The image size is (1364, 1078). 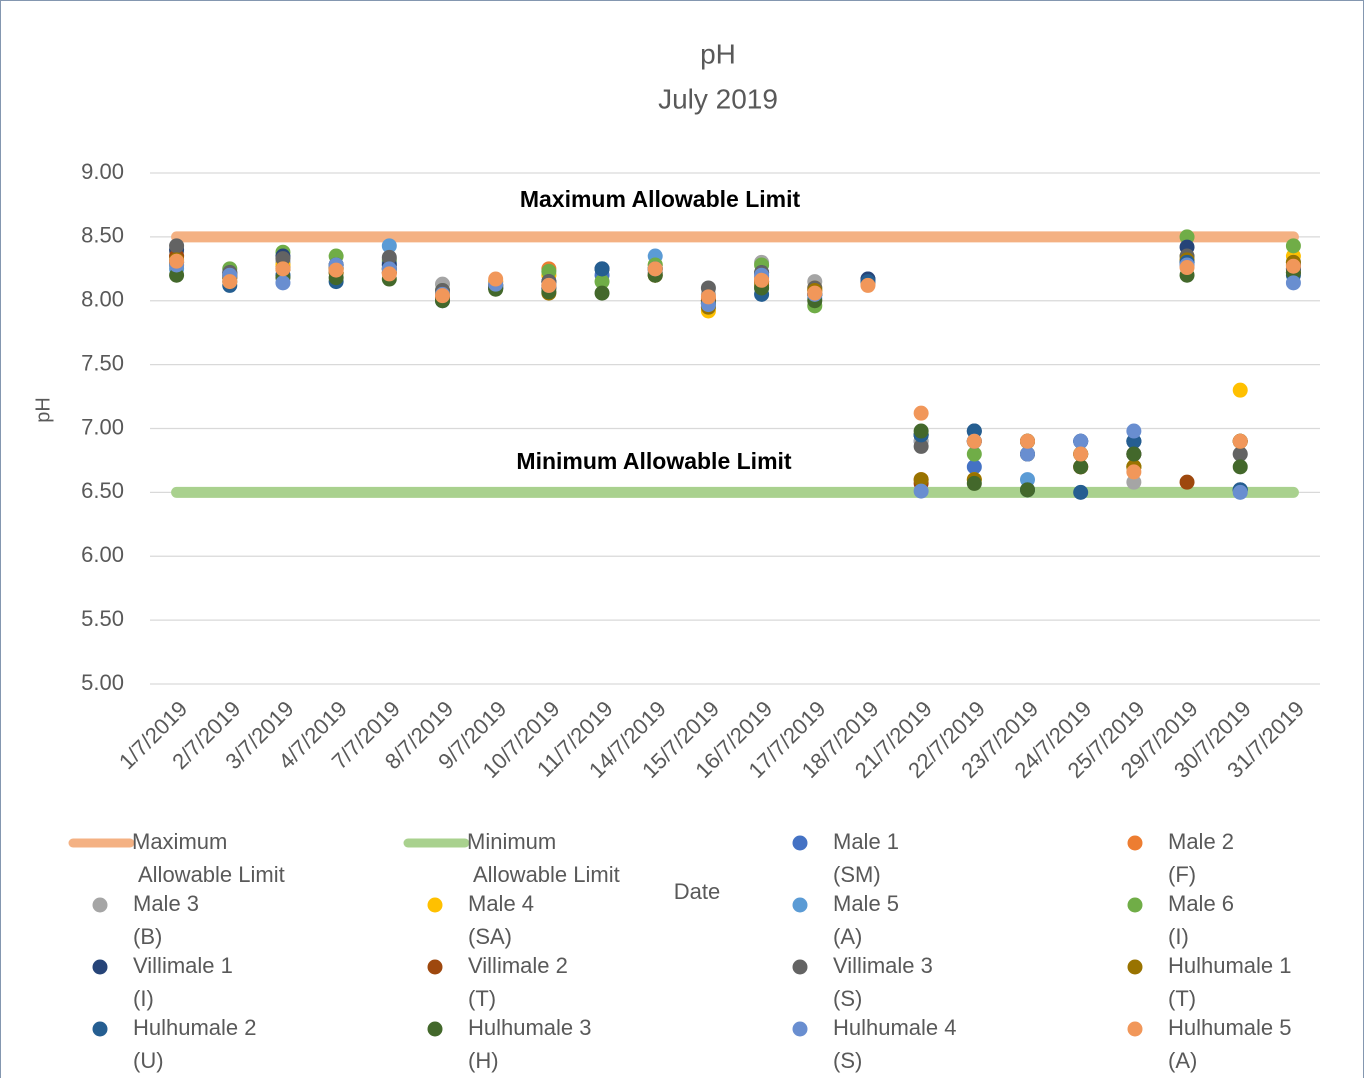 What do you see at coordinates (883, 982) in the screenshot?
I see `legend-label: Villimale 3 (S)` at bounding box center [883, 982].